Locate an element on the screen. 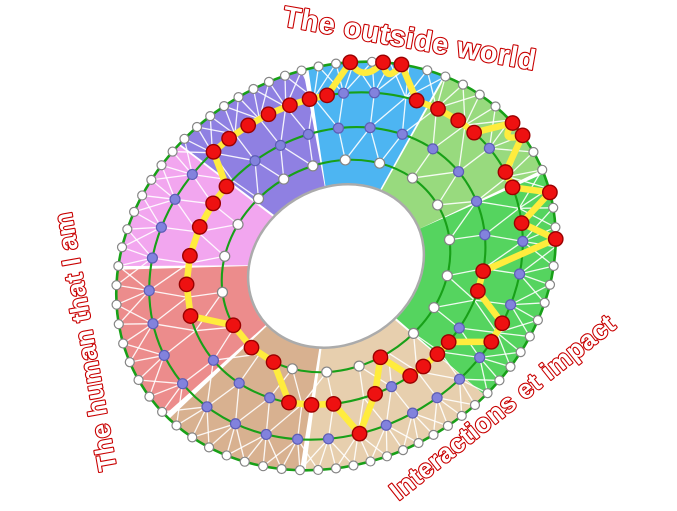 The image size is (677, 511). sector-pink is located at coordinates (196, 205).